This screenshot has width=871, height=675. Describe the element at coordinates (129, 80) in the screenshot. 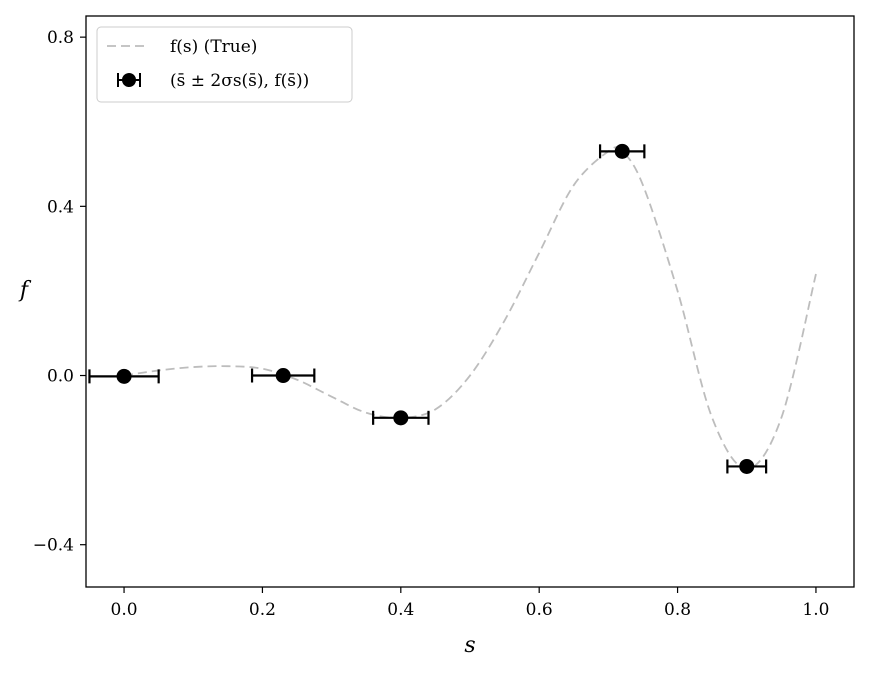

I see `legend-marker-swatch` at that location.